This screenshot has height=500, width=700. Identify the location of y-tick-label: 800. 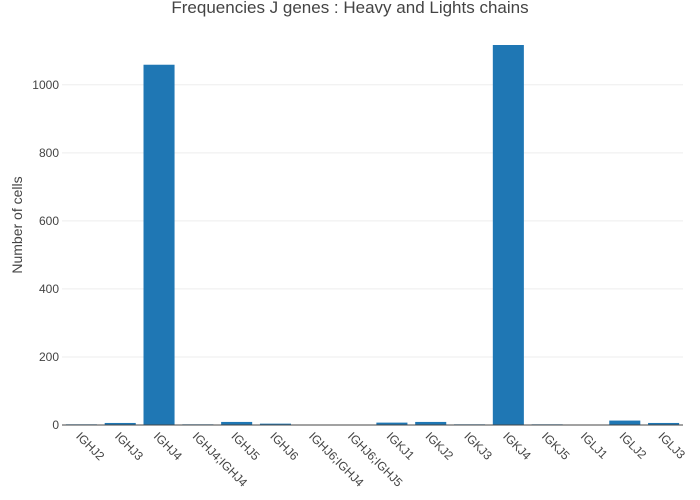
(49, 153).